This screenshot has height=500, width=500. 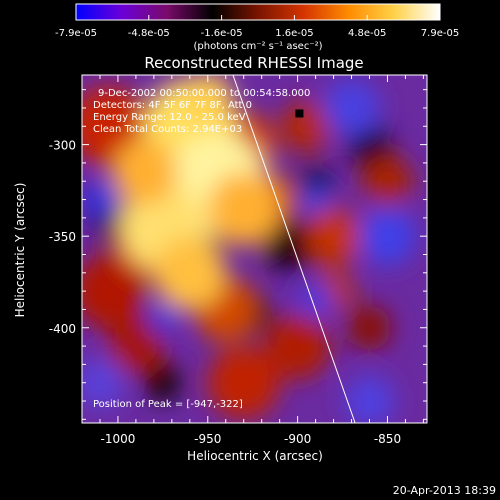 What do you see at coordinates (299, 113) in the screenshot?
I see `peak-marker` at bounding box center [299, 113].